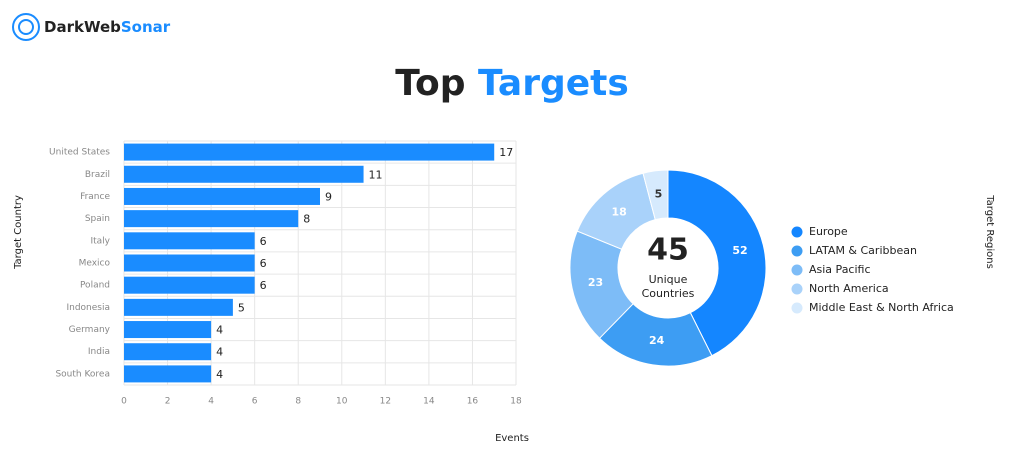  Describe the element at coordinates (553, 83) in the screenshot. I see `title-part: Targets` at that location.